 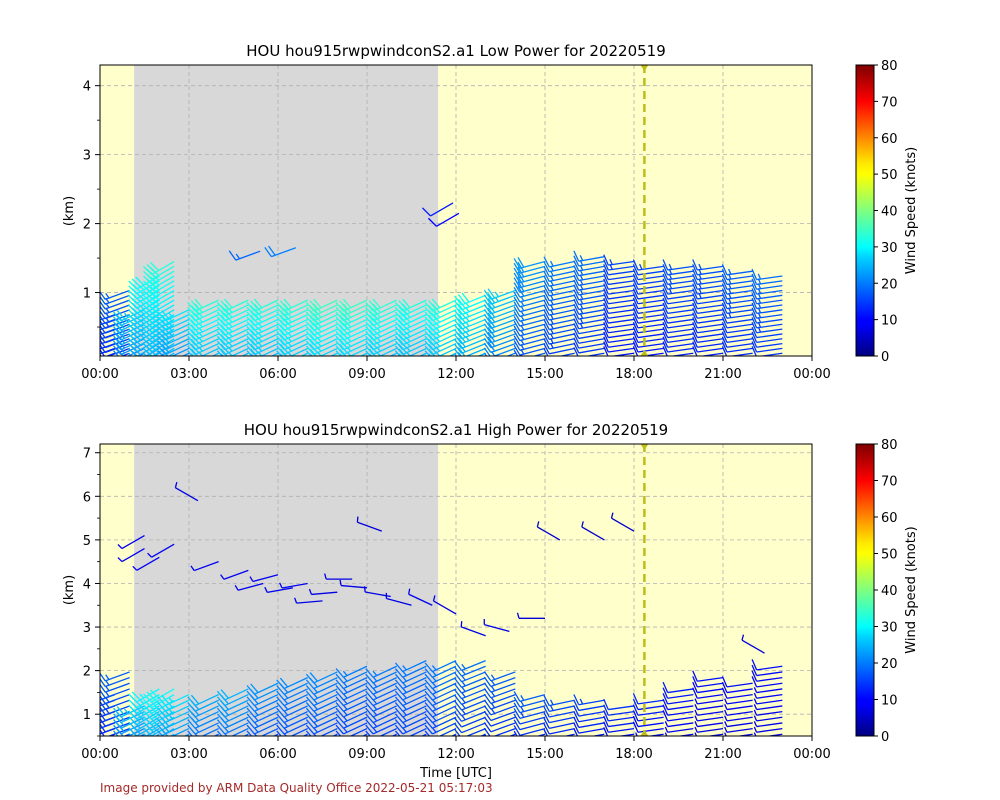 What do you see at coordinates (455, 754) in the screenshot?
I see `x-tick-label: 12:00` at bounding box center [455, 754].